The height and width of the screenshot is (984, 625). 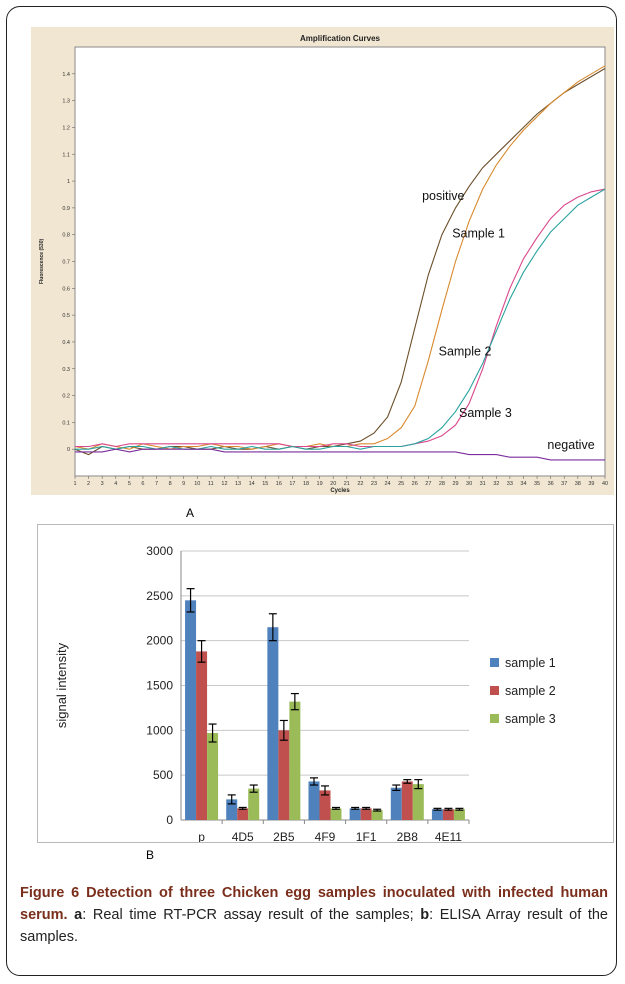 What do you see at coordinates (578, 484) in the screenshot?
I see `x-tick-label: 38` at bounding box center [578, 484].